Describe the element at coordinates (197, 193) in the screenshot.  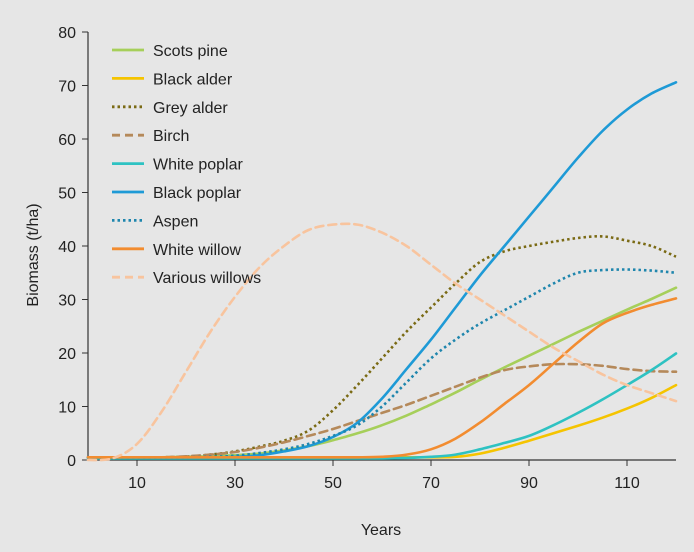
I see `legend-label-black-poplar: Black poplar` at that location.